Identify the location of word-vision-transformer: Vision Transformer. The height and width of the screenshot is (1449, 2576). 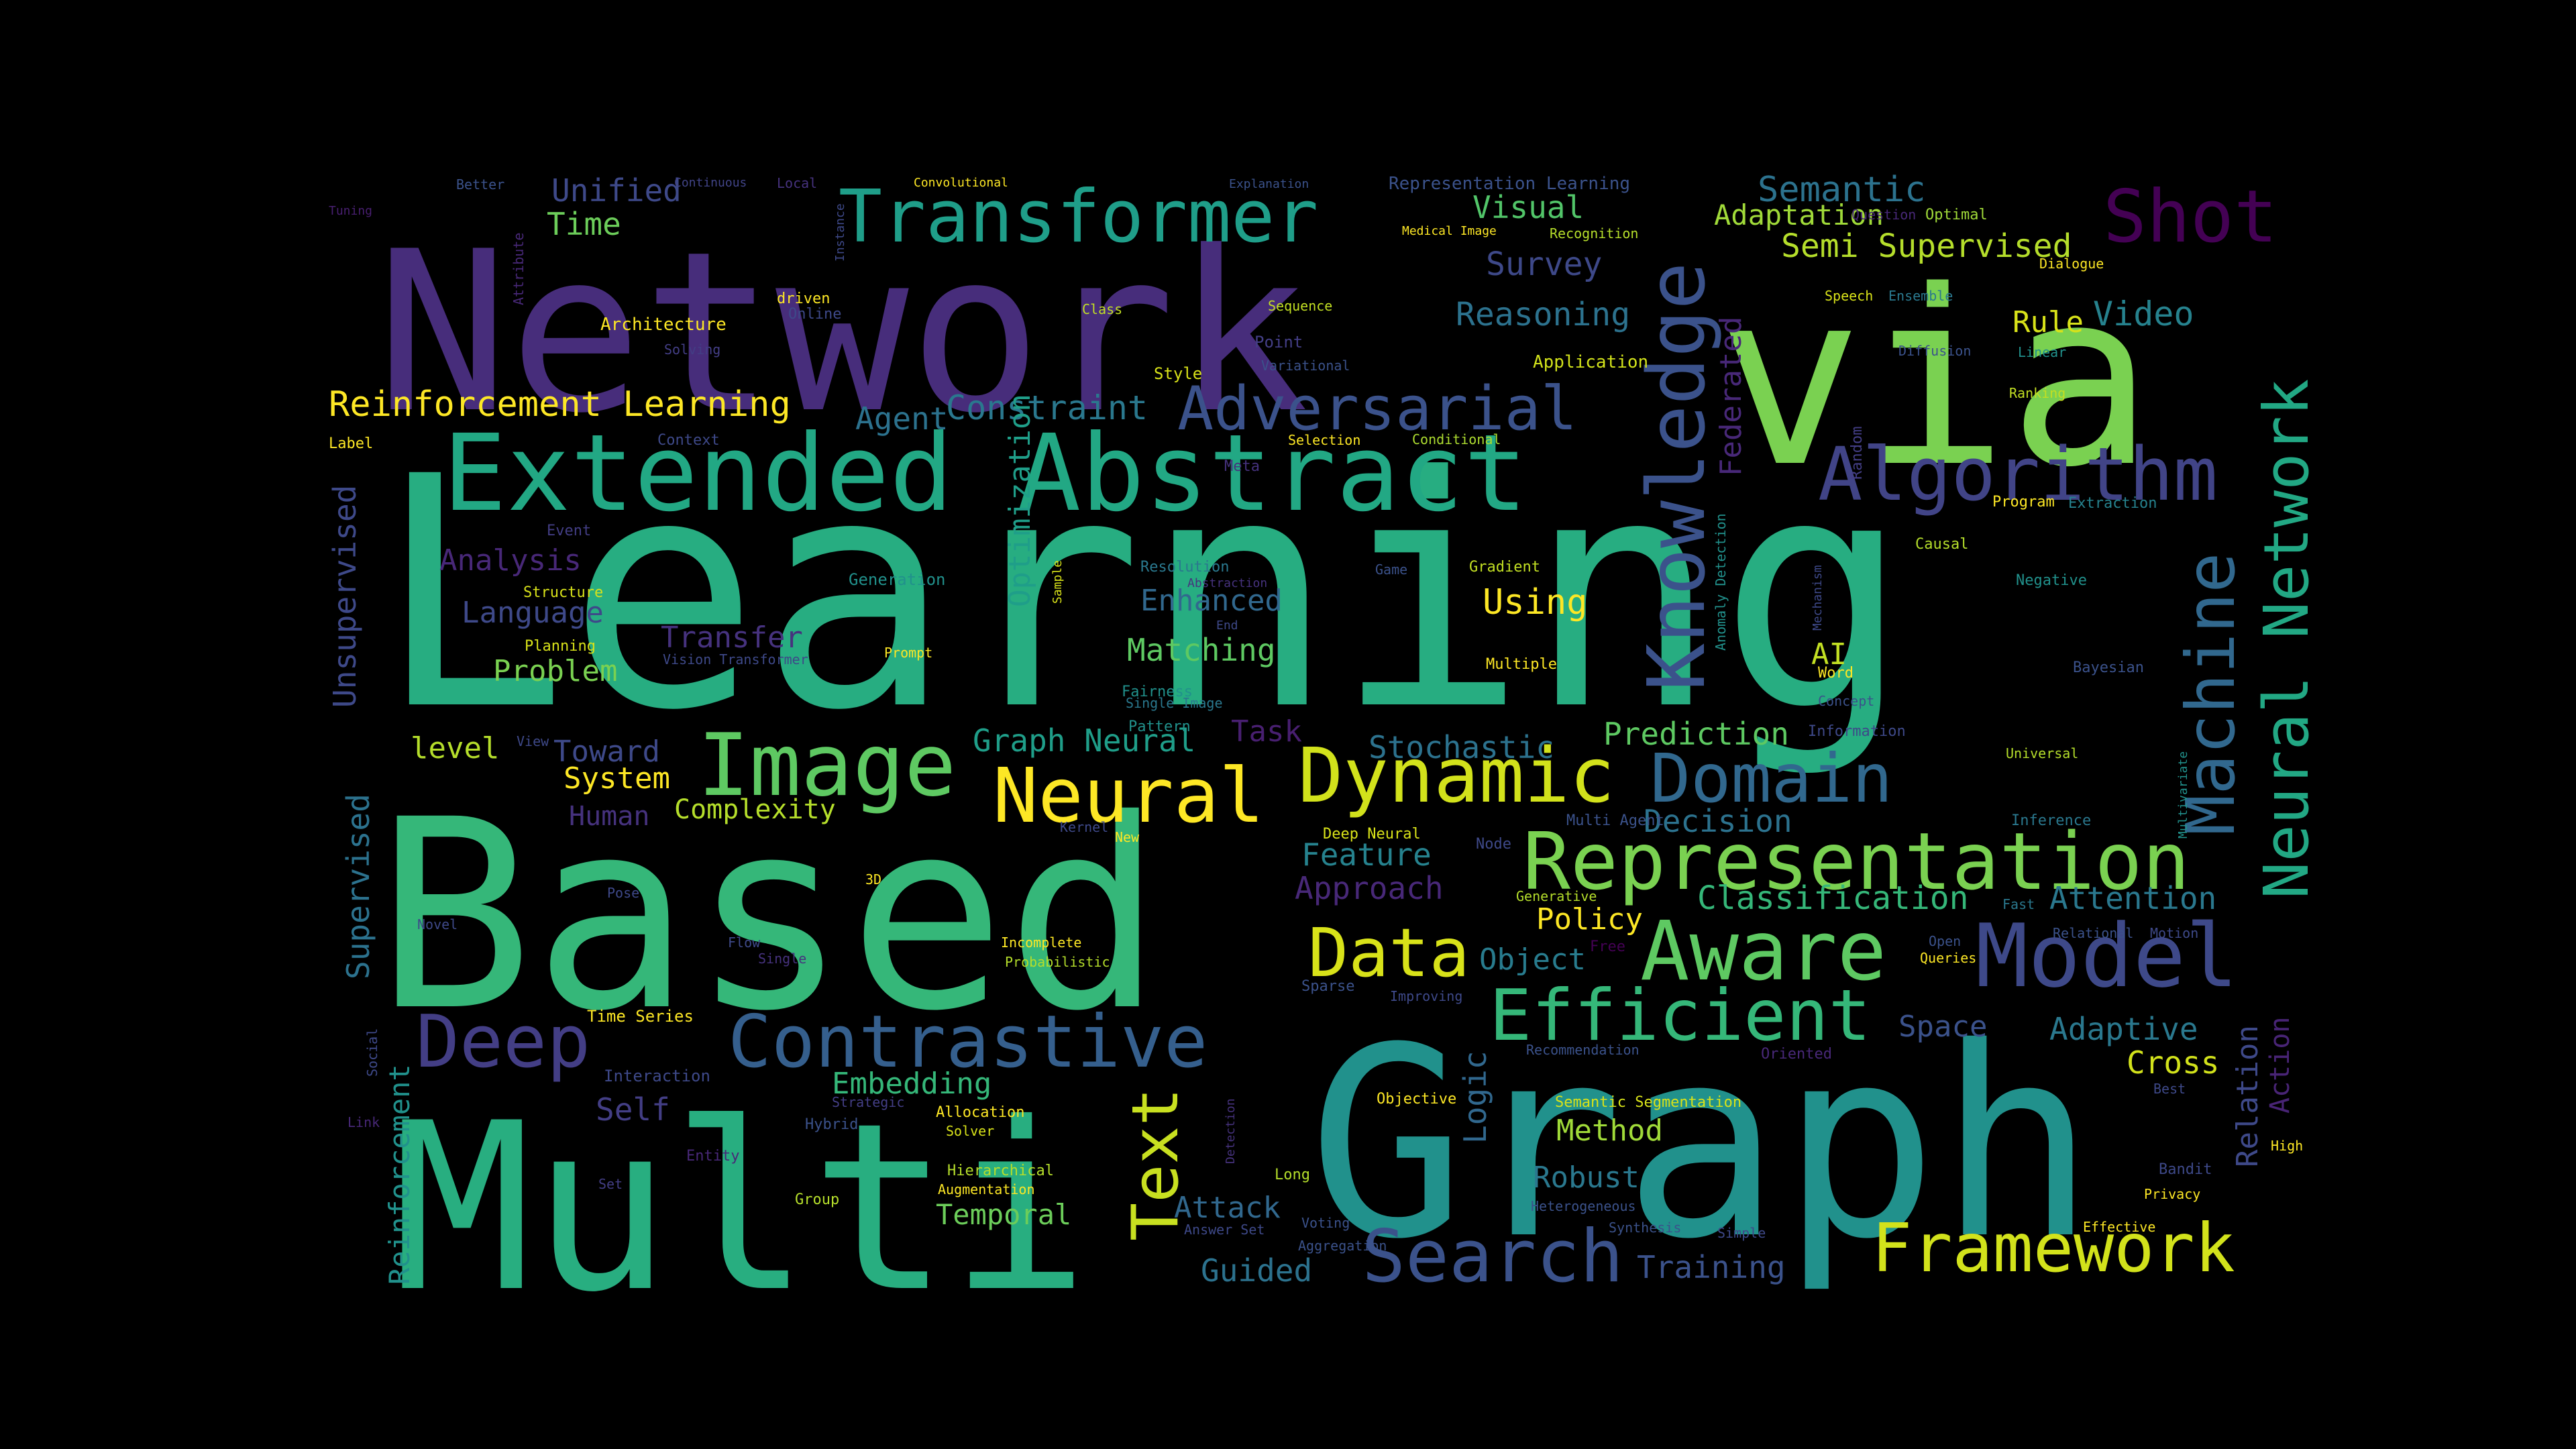
(735, 659).